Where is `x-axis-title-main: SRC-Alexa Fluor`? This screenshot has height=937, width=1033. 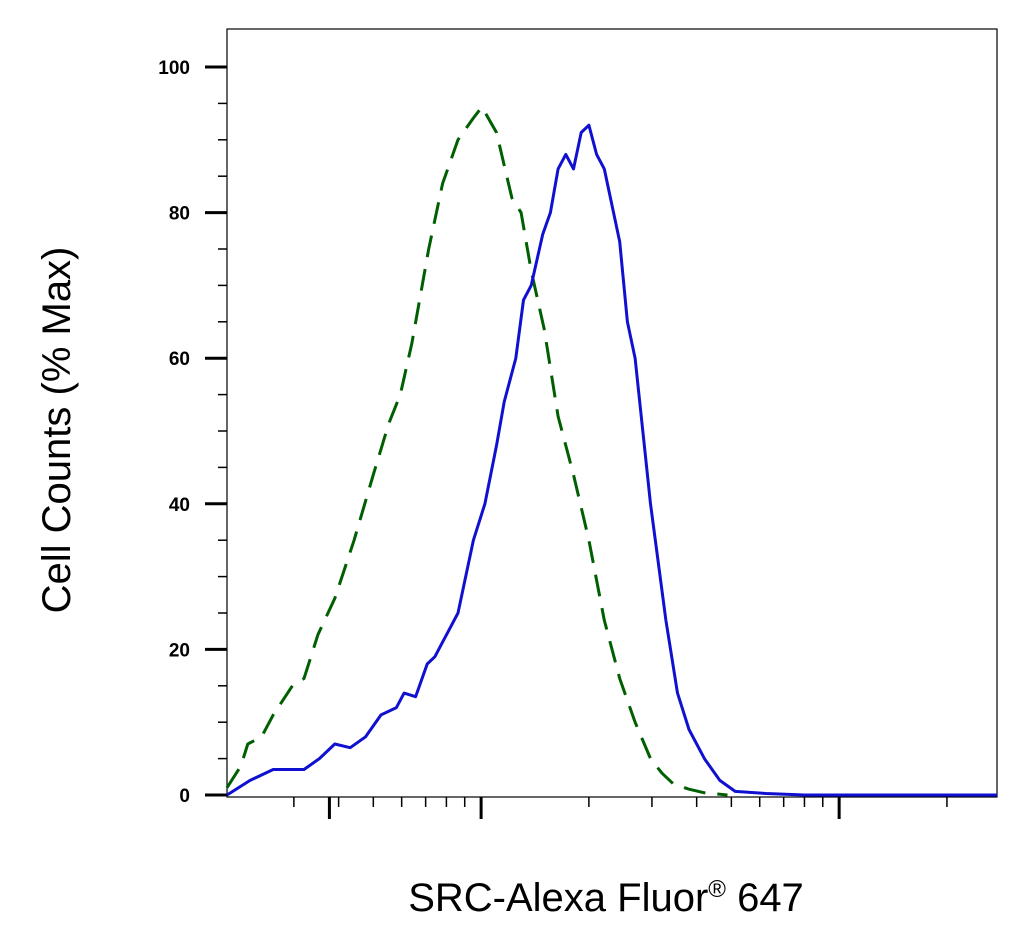
x-axis-title-main: SRC-Alexa Fluor is located at coordinates (558, 898).